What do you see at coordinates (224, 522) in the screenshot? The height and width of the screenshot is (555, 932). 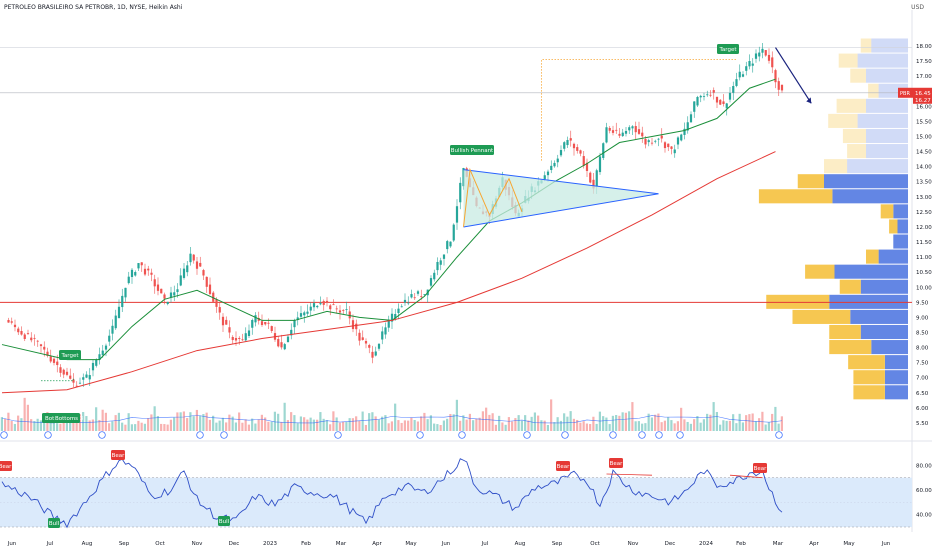 I see `label-text: Bull` at bounding box center [224, 522].